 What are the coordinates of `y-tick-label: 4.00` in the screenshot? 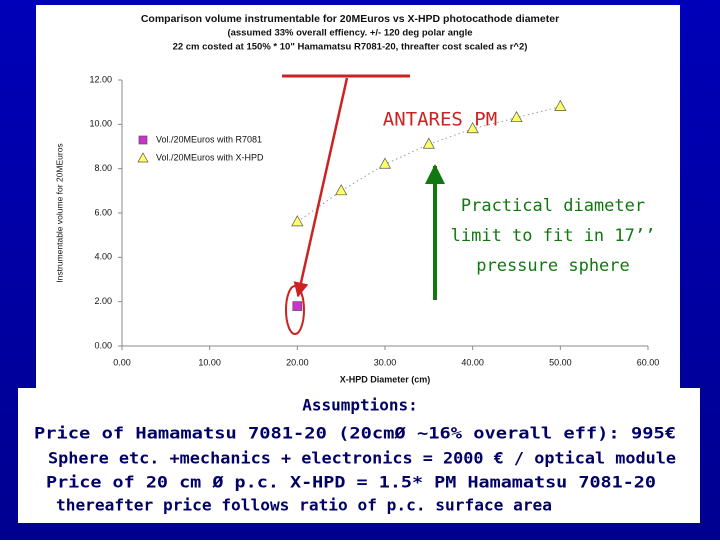 It's located at (103, 257).